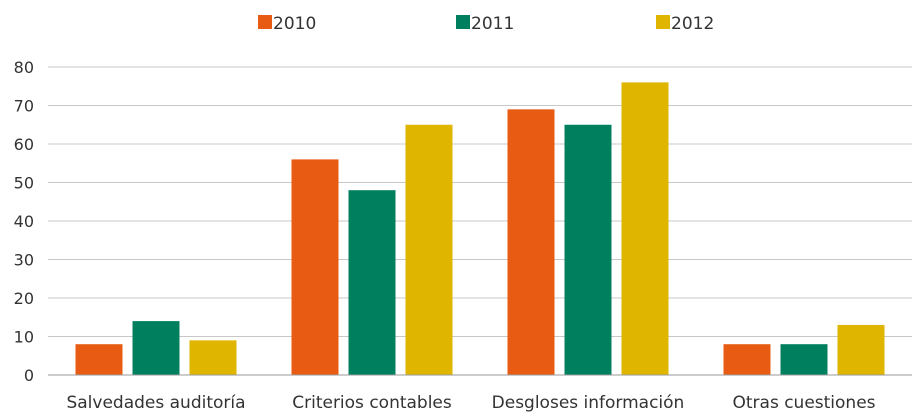  I want to click on y-tick-label: 40, so click(24, 221).